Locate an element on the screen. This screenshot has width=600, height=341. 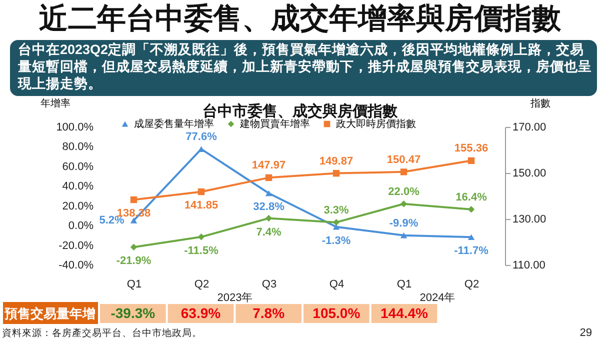
data-label: 3.3% is located at coordinates (336, 210).